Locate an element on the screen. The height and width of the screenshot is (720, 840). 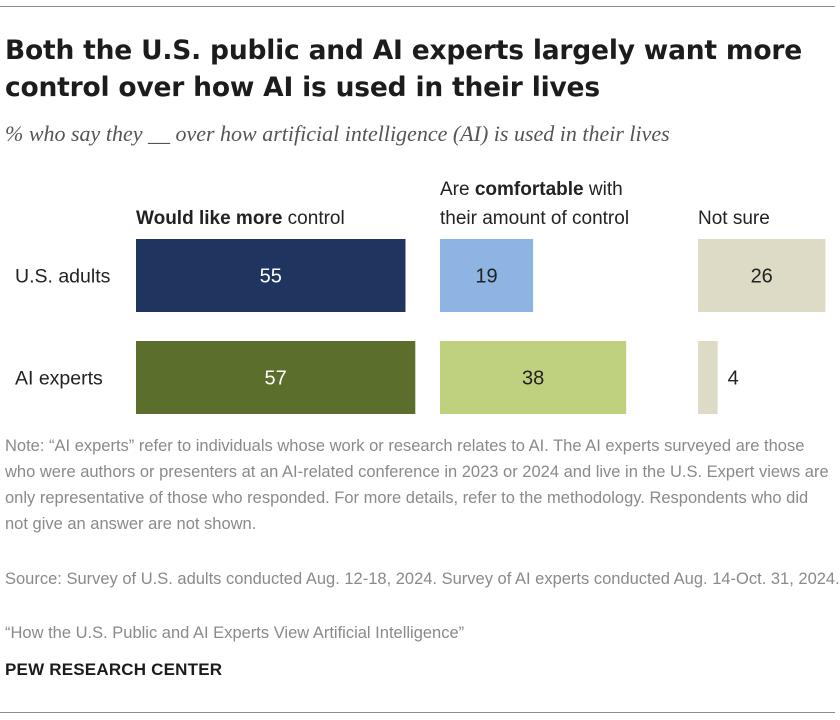
bar-ai-experts-are-comfortable-with-their-amount-of-control is located at coordinates (533, 377).